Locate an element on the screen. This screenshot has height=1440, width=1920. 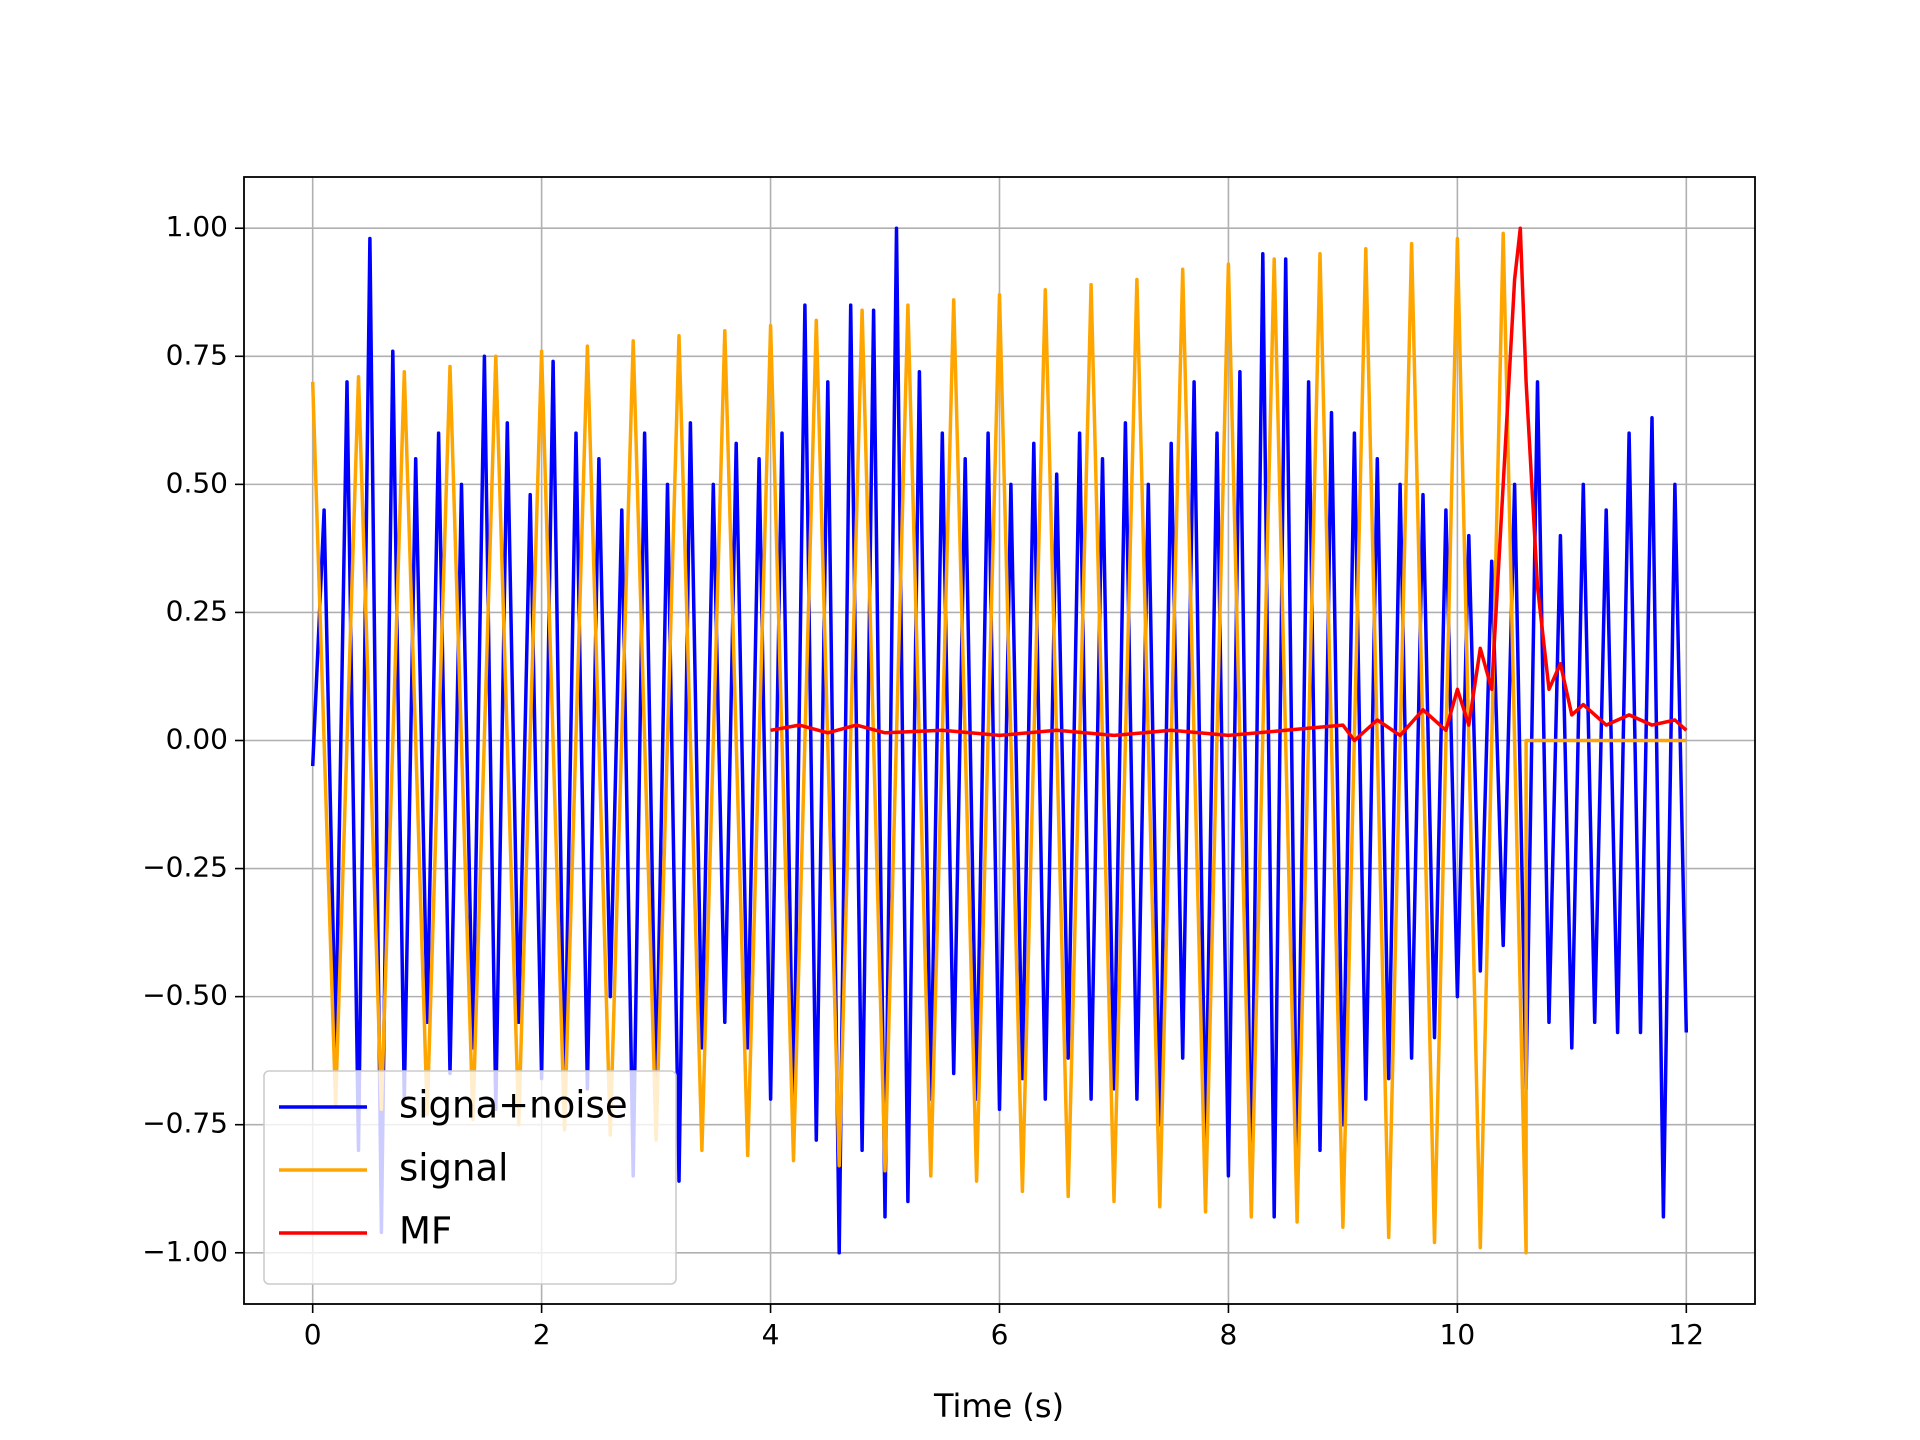
x-tick-label: 12 is located at coordinates (1686, 1334).